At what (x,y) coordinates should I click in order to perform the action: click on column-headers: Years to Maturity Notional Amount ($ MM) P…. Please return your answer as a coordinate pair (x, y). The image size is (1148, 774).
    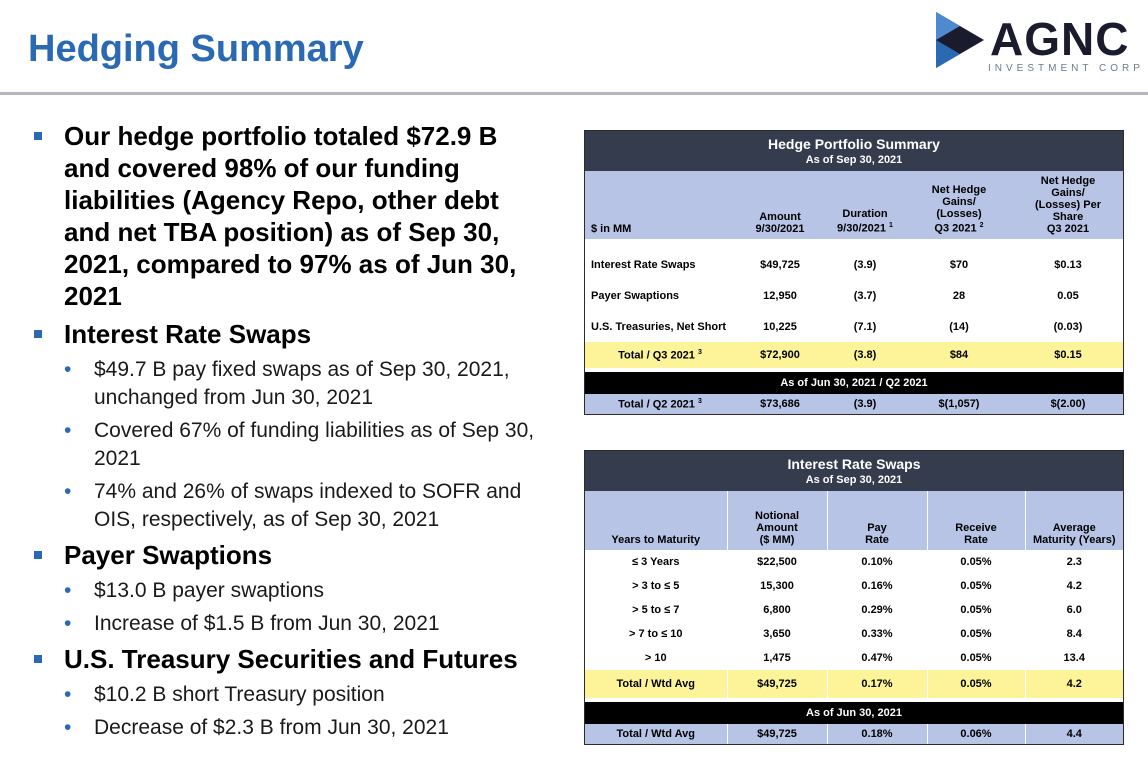
    Looking at the image, I should click on (854, 520).